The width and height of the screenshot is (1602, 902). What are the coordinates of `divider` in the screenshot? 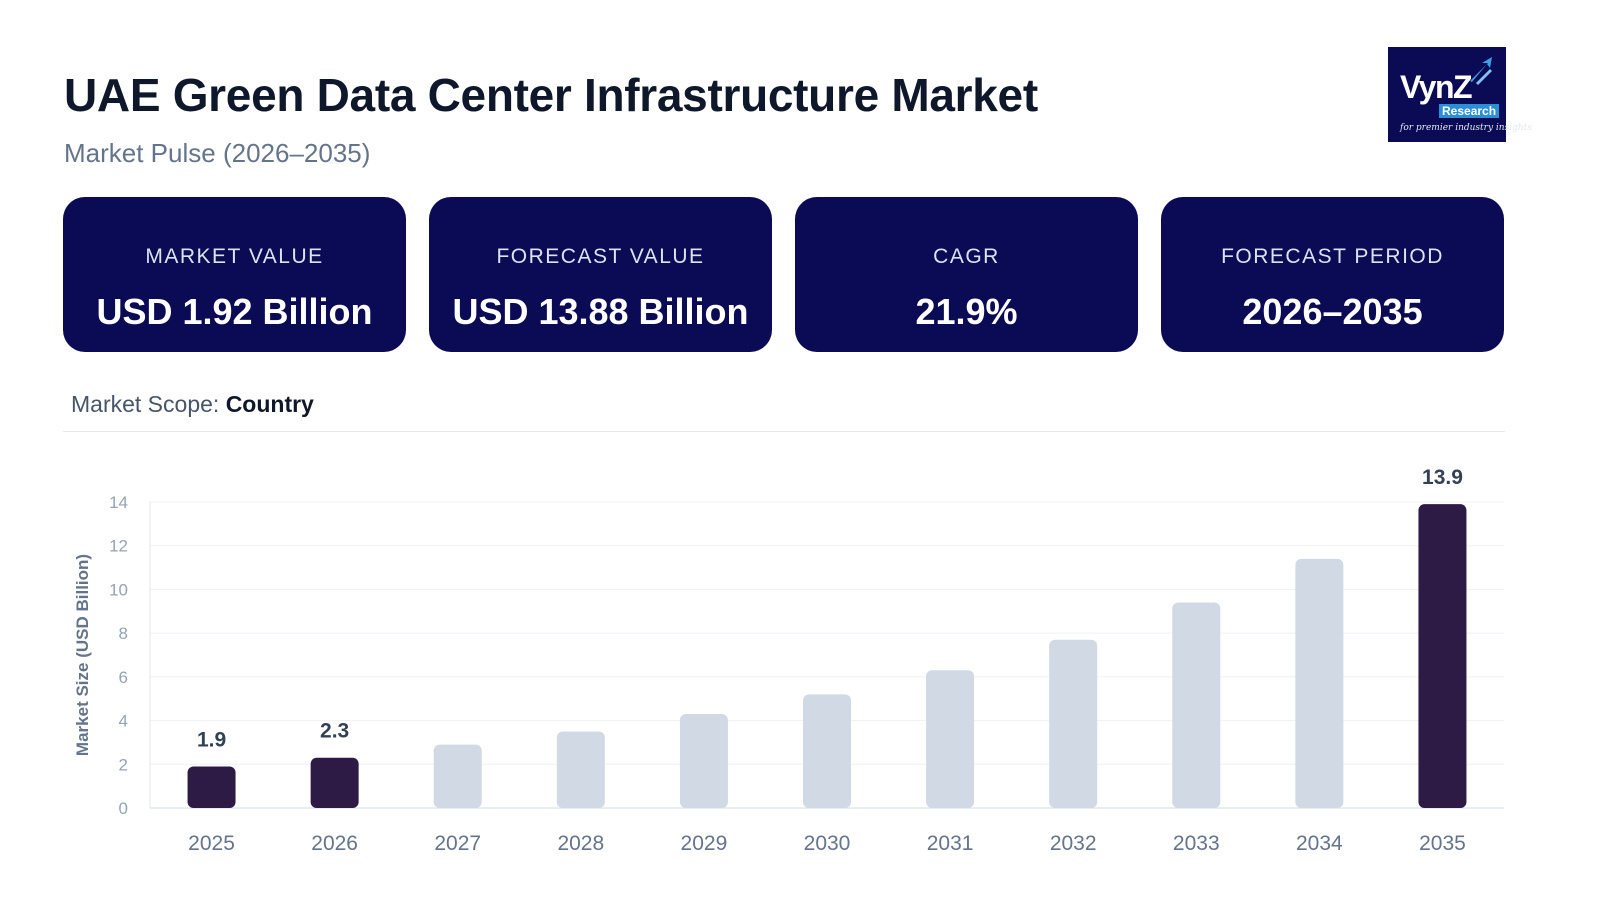 It's located at (784, 431).